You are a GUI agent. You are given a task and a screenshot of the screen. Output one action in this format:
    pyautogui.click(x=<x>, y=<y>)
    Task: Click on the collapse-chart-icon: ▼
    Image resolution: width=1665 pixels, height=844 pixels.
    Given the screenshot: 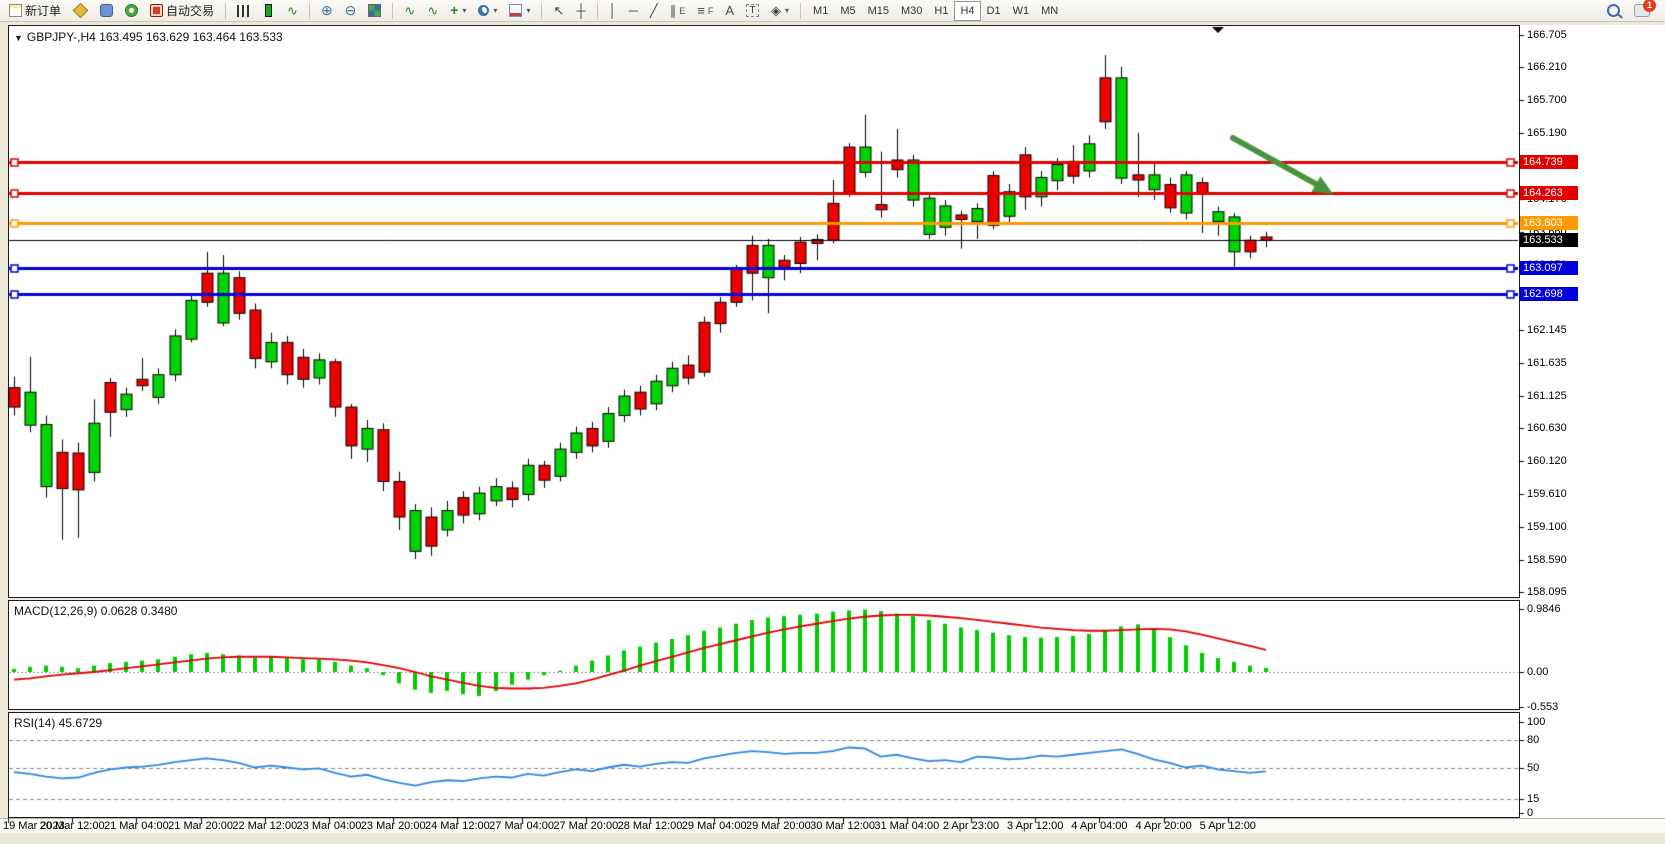 What is the action you would take?
    pyautogui.click(x=18, y=38)
    